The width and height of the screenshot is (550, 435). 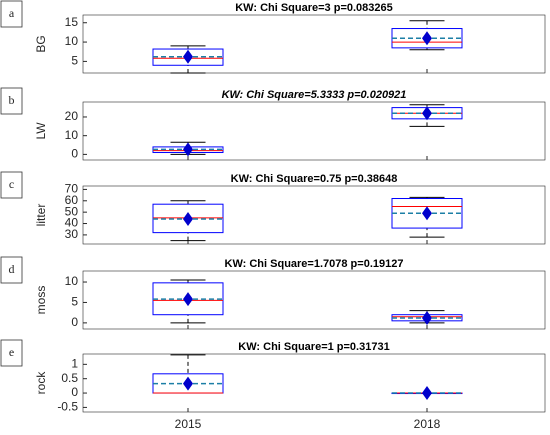 I want to click on y-tick-label: -0.5, so click(x=67, y=407).